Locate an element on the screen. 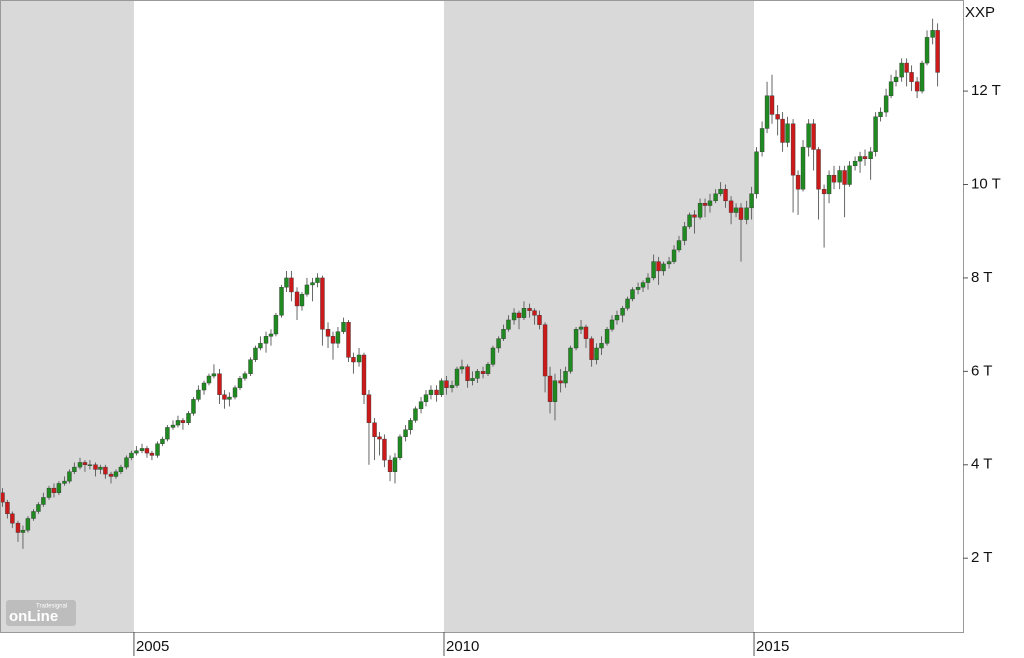 This screenshot has width=1024, height=658. logo: Tradesignal onLine is located at coordinates (41, 613).